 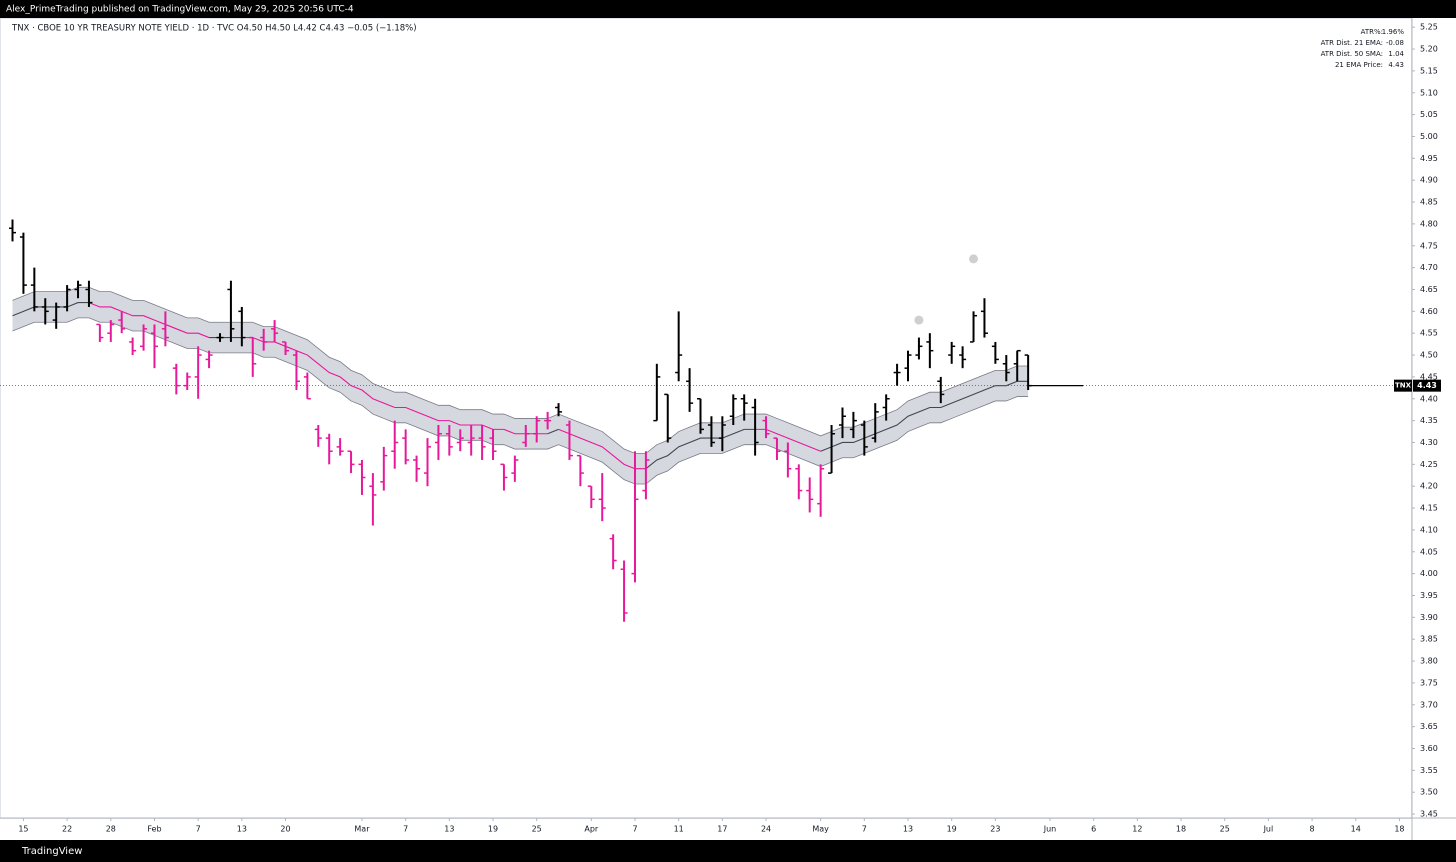 What do you see at coordinates (1429, 70) in the screenshot?
I see `y-tick-label: 5.15` at bounding box center [1429, 70].